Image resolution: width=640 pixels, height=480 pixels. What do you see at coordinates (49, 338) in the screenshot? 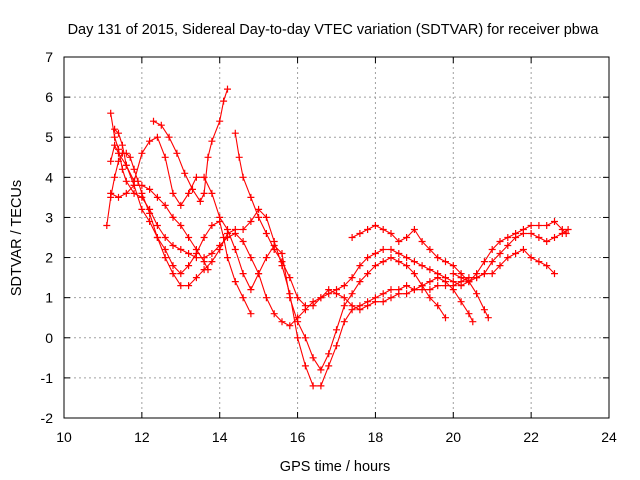
I see `y-tick-label: 0` at bounding box center [49, 338].